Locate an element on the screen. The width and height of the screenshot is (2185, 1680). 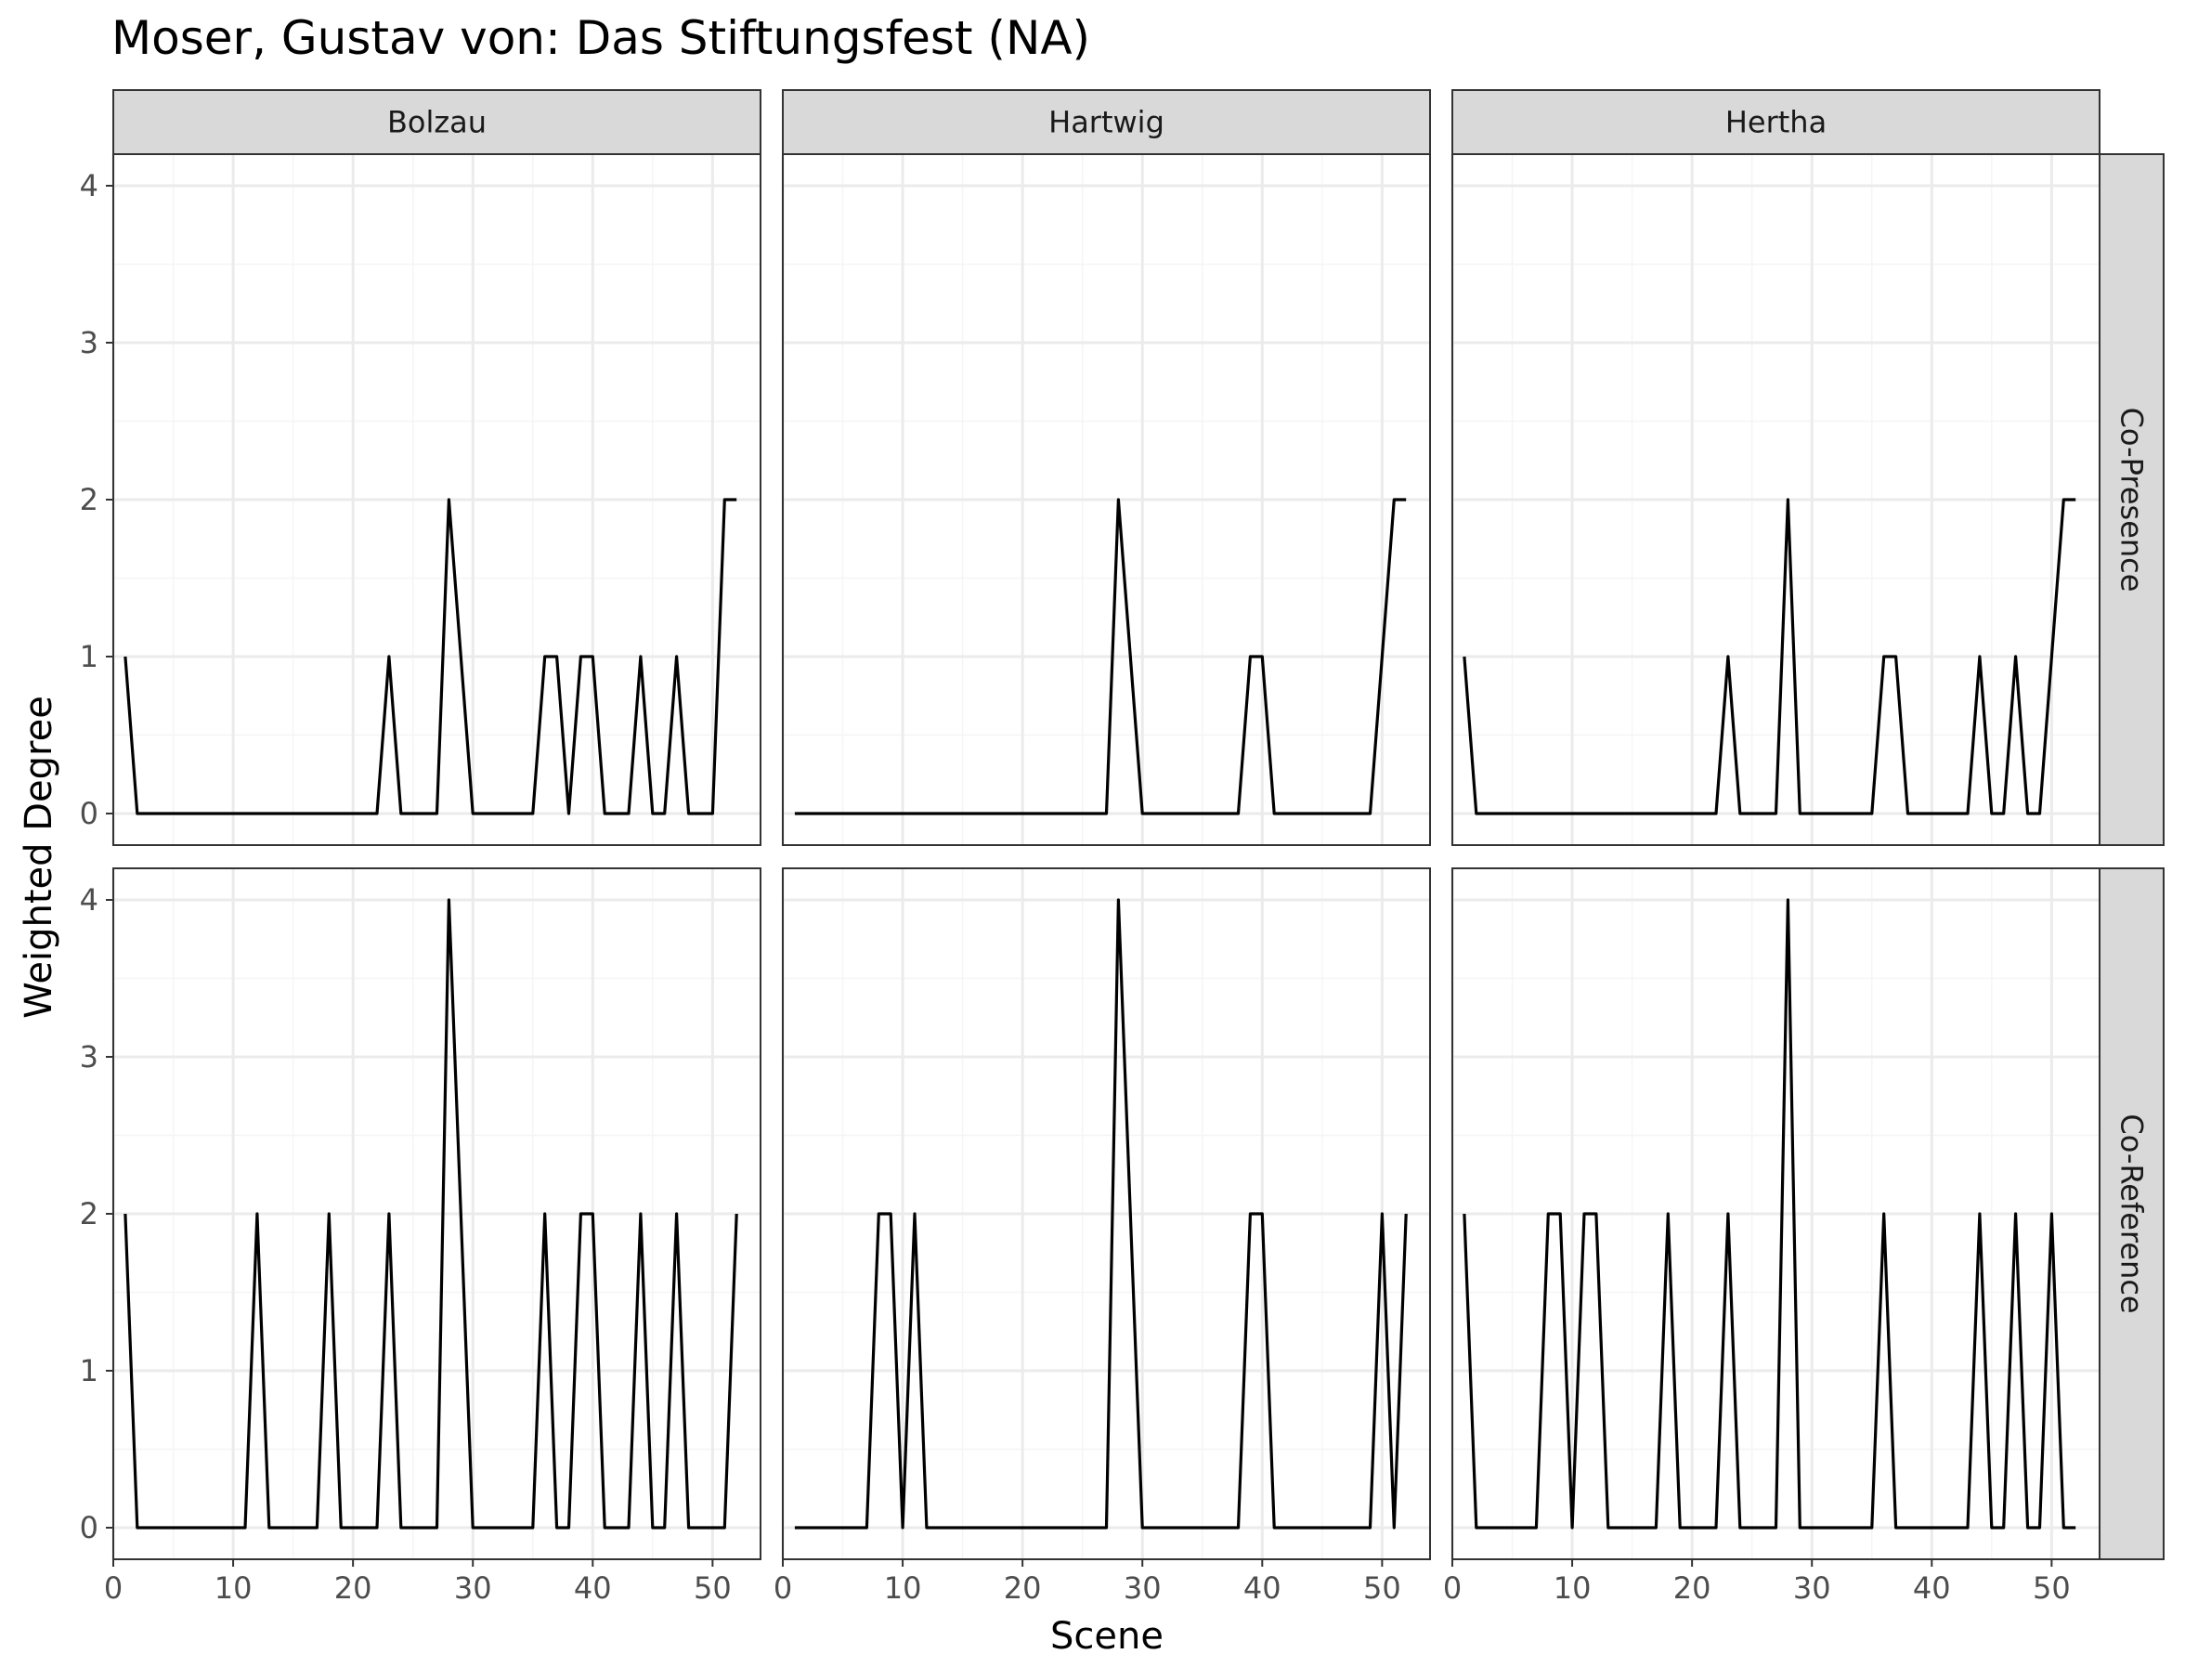
panel-co-presence-bolzau: 0 1 2 3 4 is located at coordinates (420, 499).